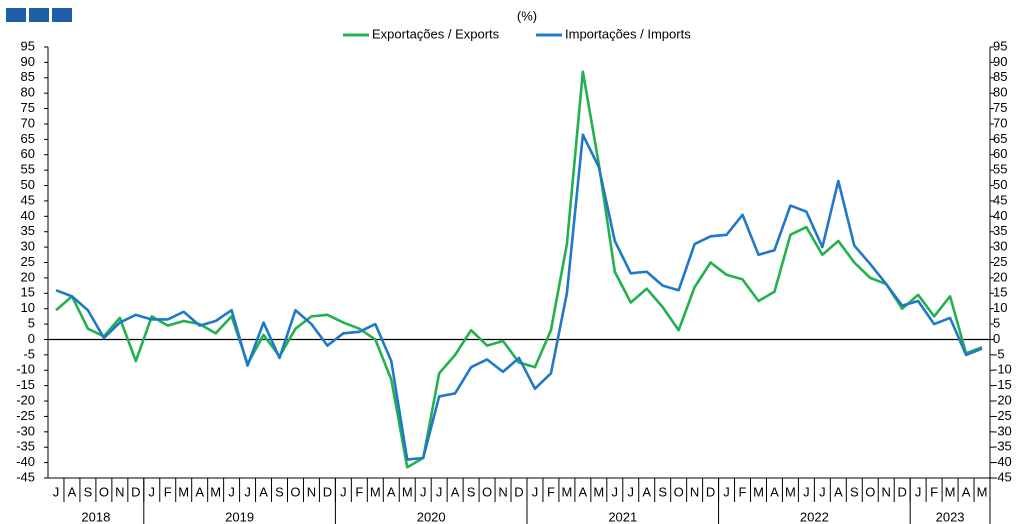  Describe the element at coordinates (28, 122) in the screenshot. I see `y-tick-label: 70` at that location.